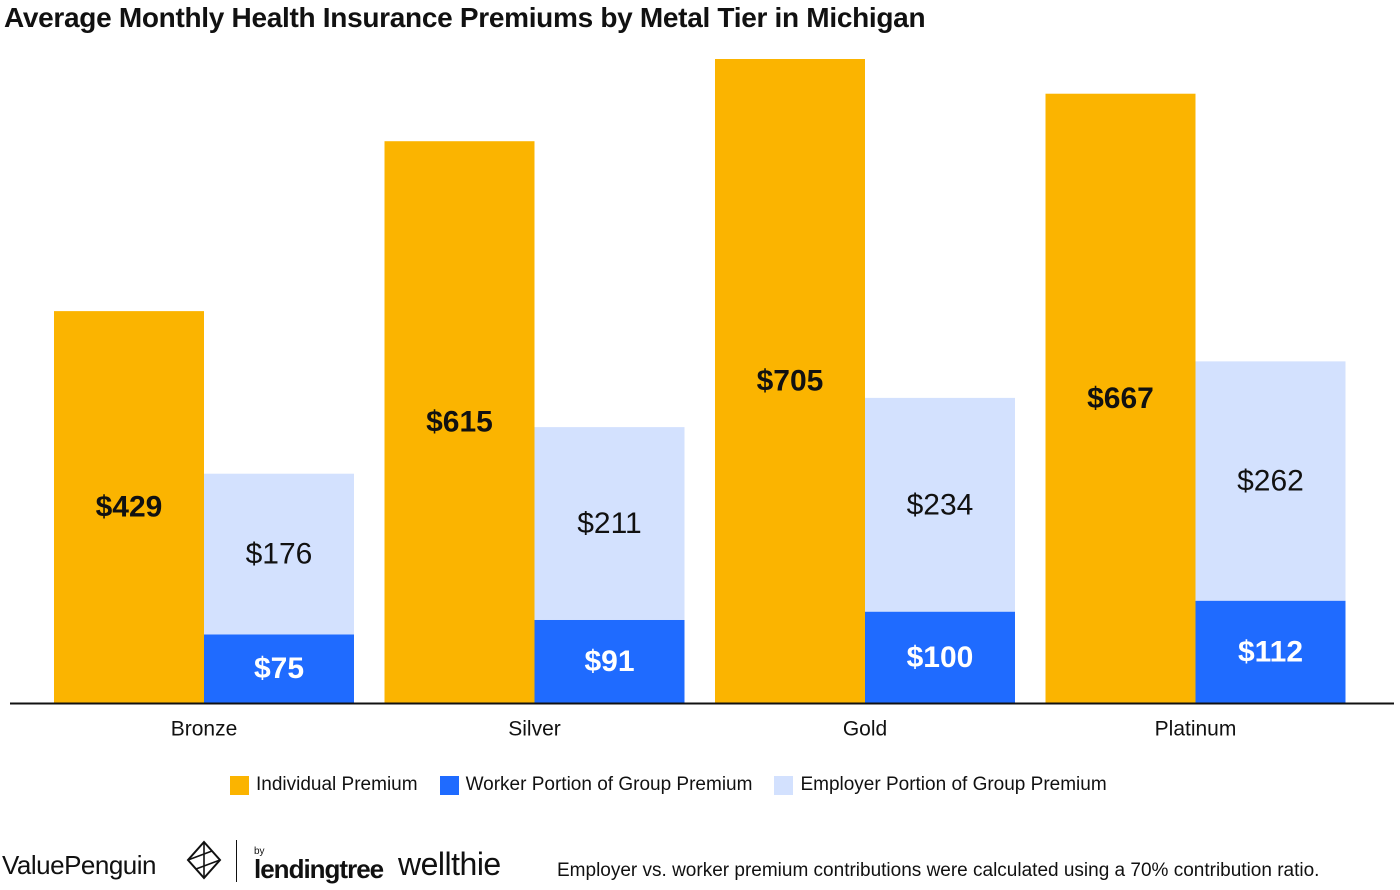 This screenshot has width=1400, height=890. I want to click on label-employer-gold: $234, so click(940, 504).